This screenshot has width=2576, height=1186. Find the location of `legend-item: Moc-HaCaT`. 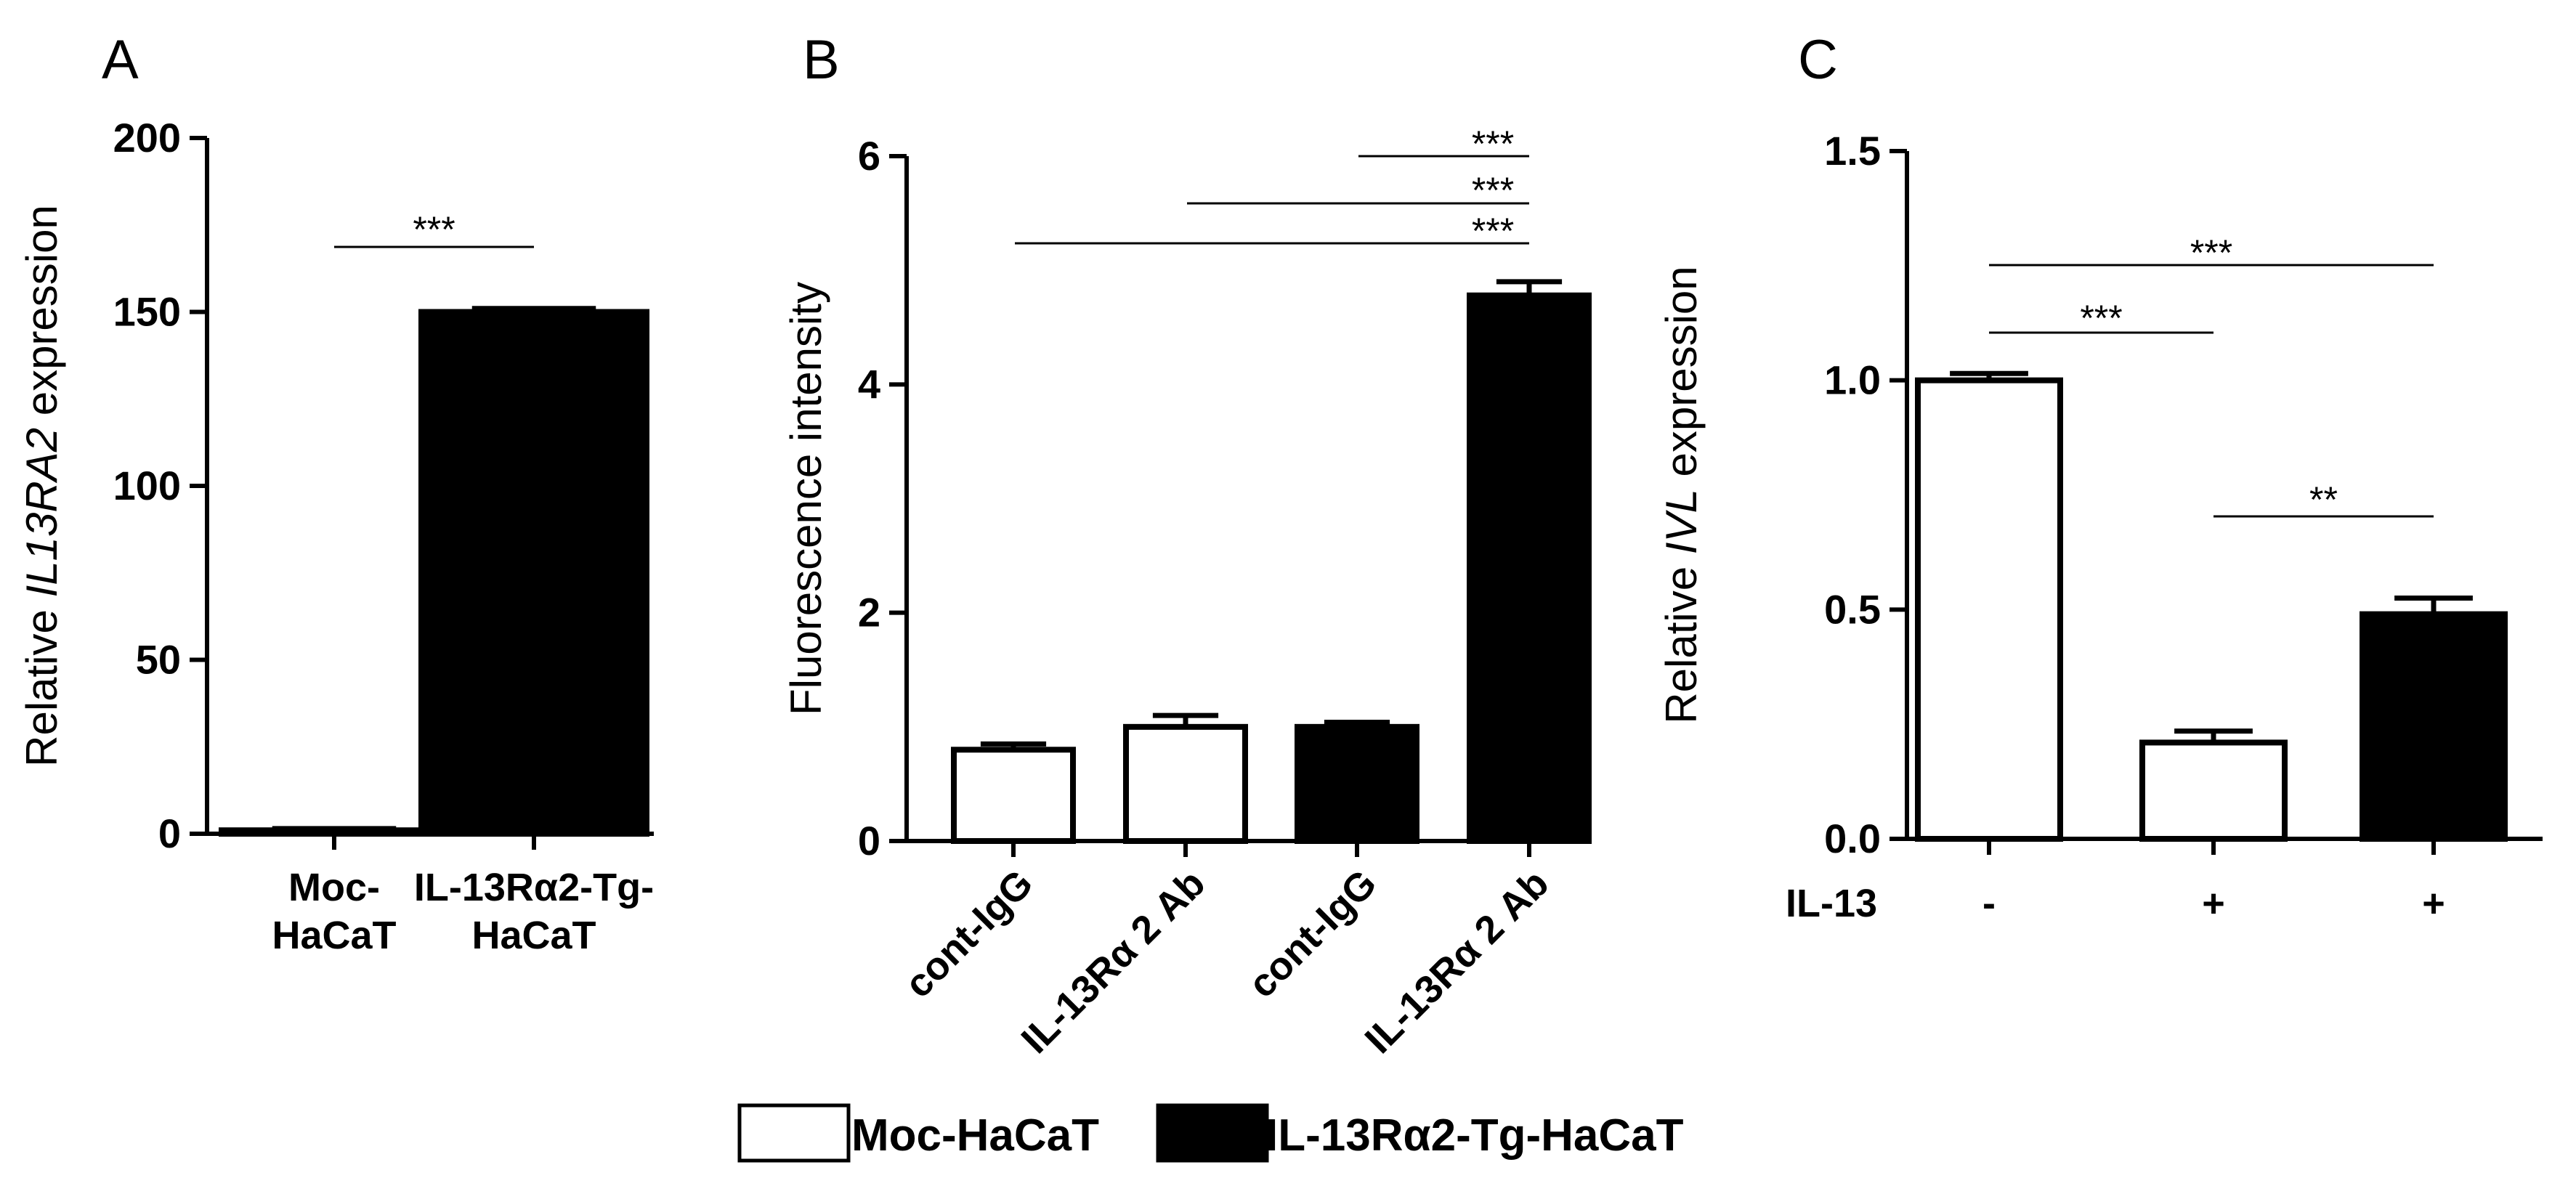

legend-item: Moc-HaCaT is located at coordinates (918, 1133).